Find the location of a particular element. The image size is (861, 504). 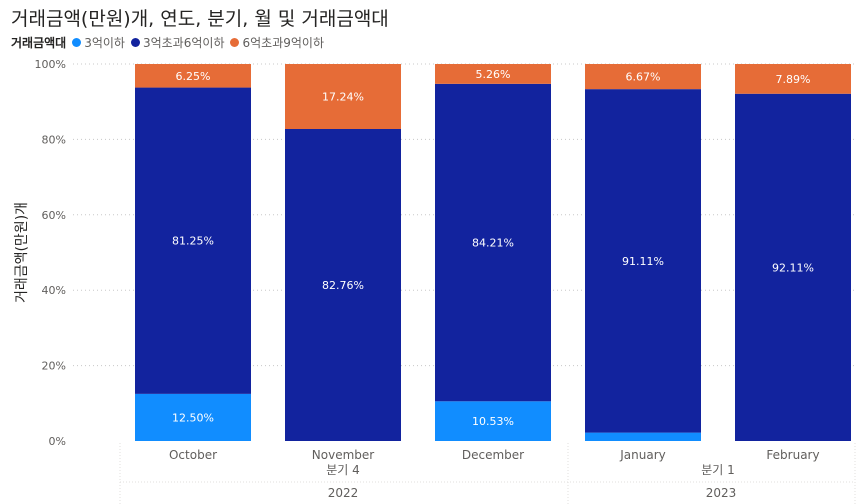

legend-item-3-to-6: 3억초과6억이하 is located at coordinates (177, 42).